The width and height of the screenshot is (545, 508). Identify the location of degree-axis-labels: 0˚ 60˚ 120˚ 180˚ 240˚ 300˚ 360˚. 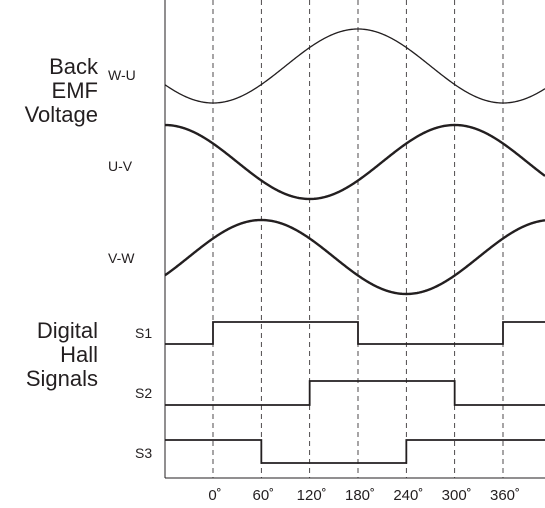
(364, 495).